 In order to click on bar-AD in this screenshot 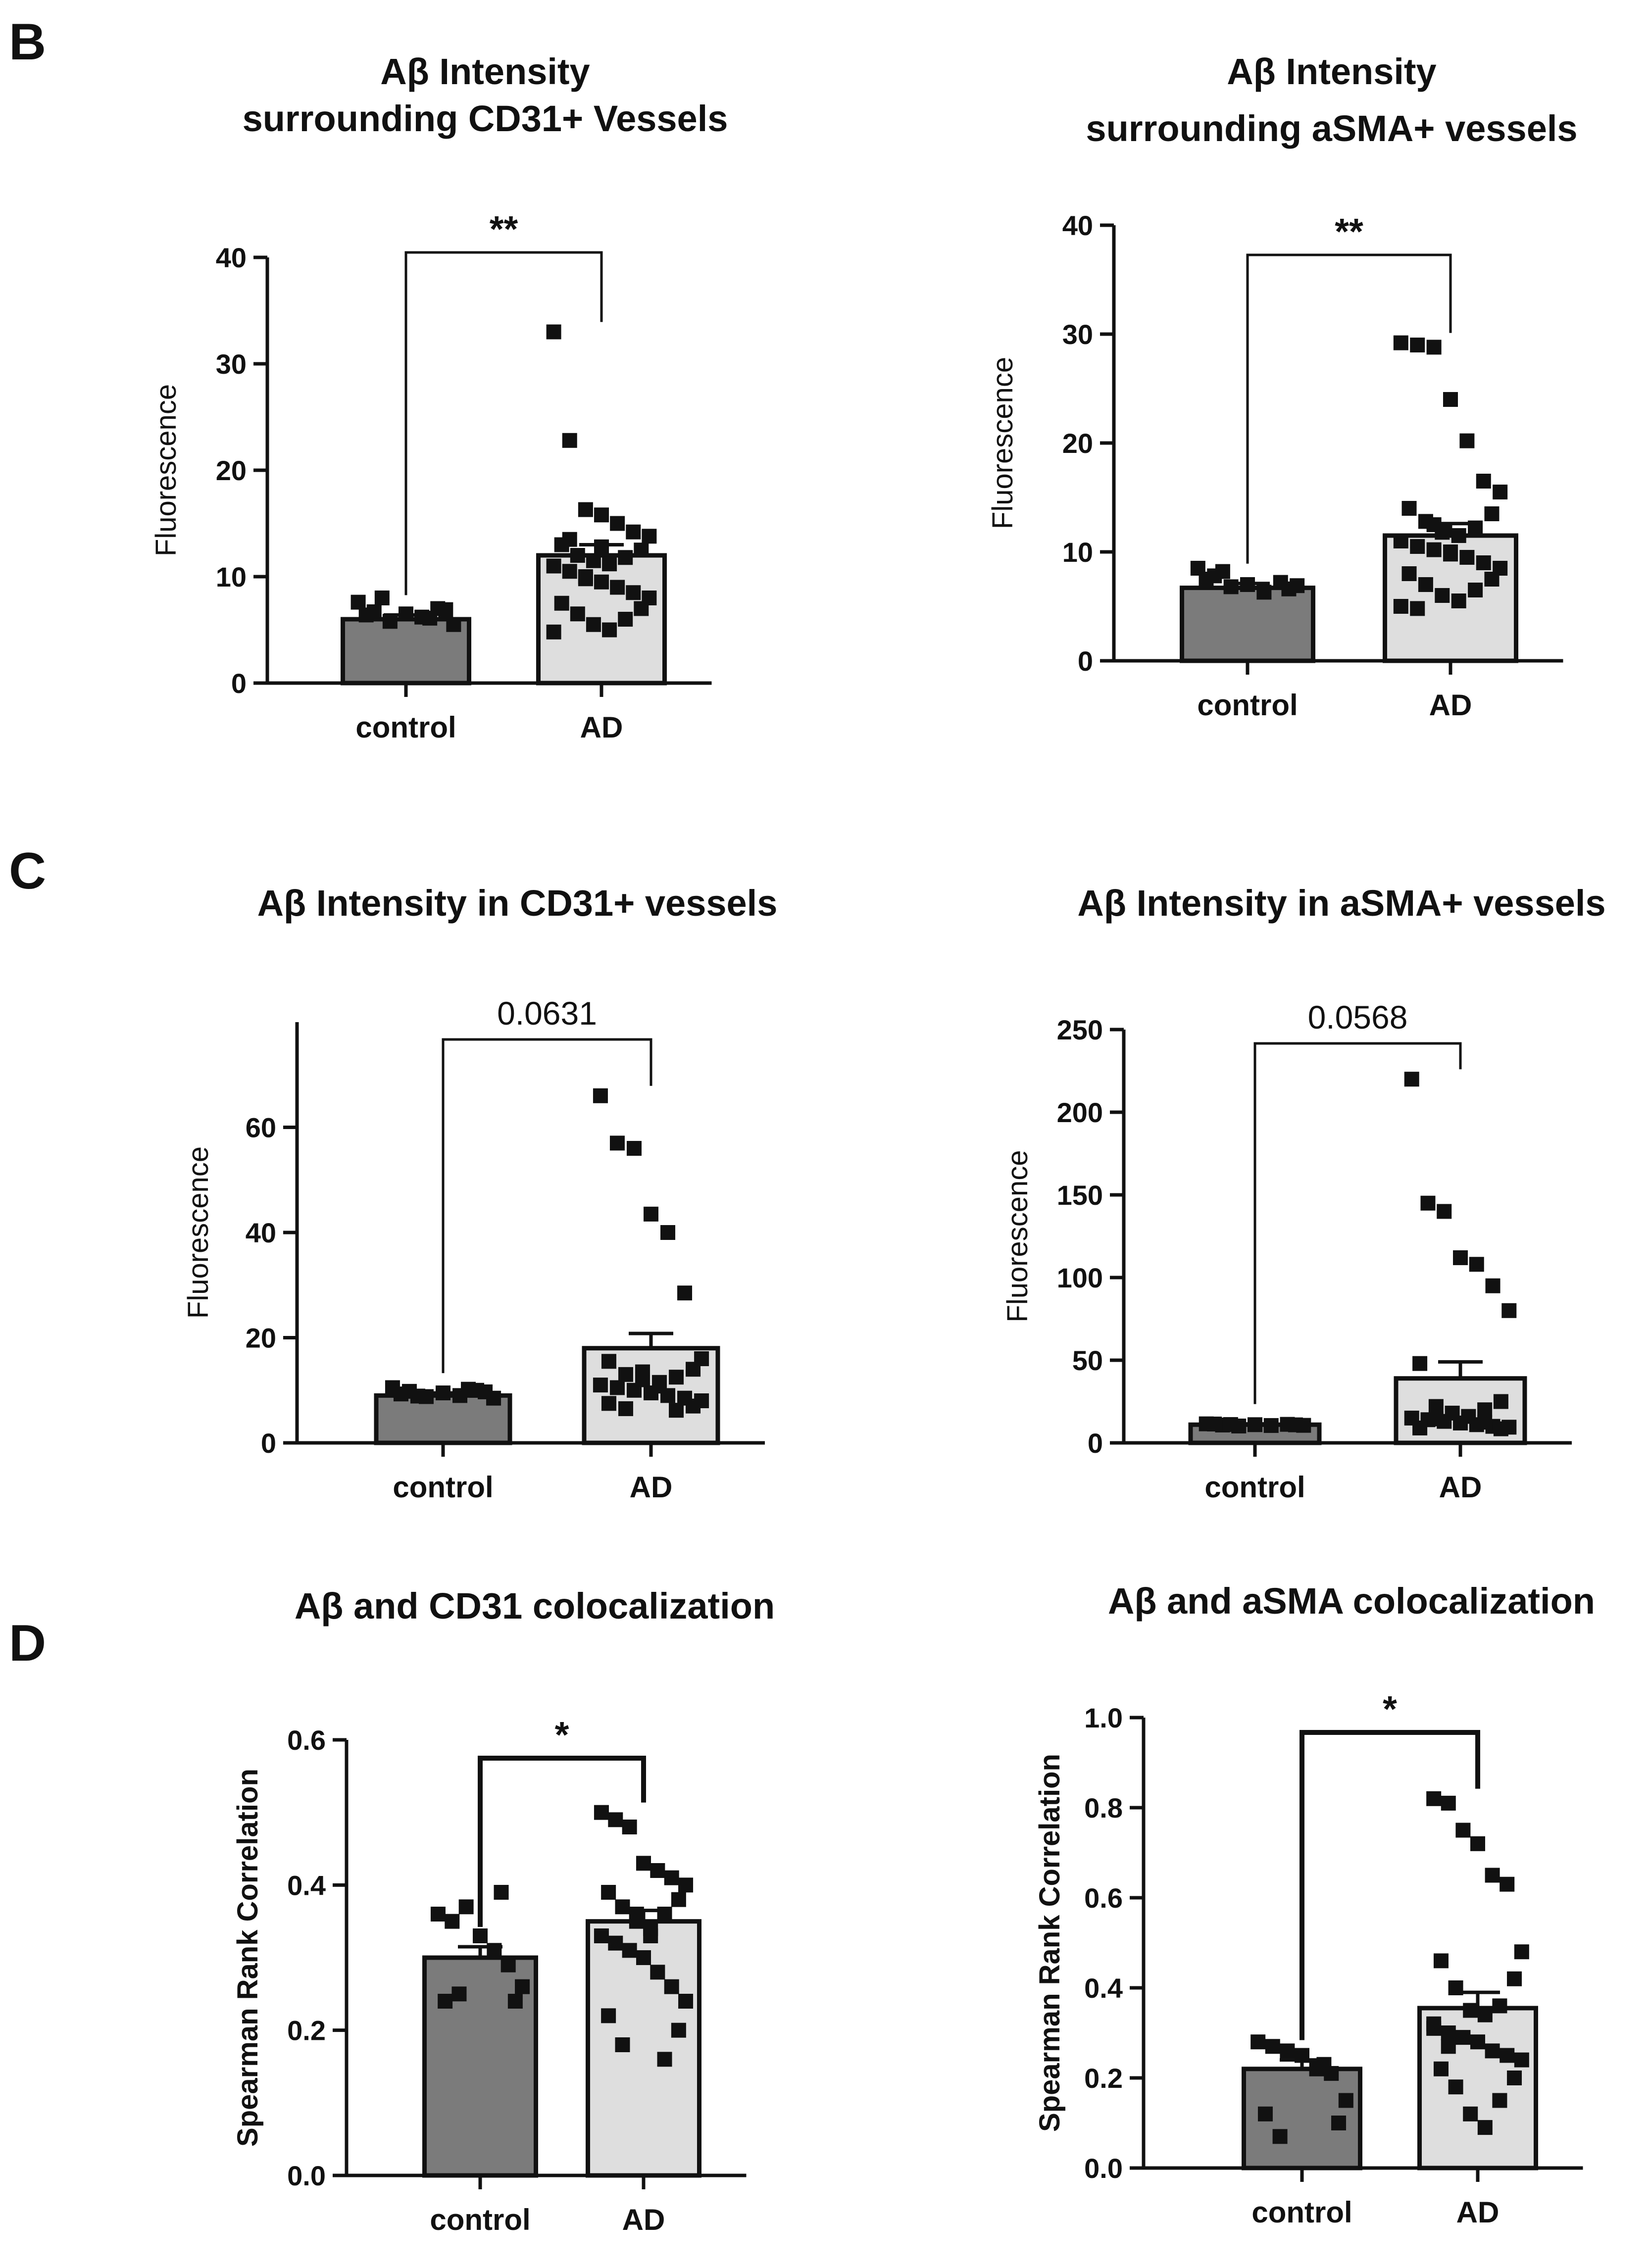, I will do `click(601, 619)`.